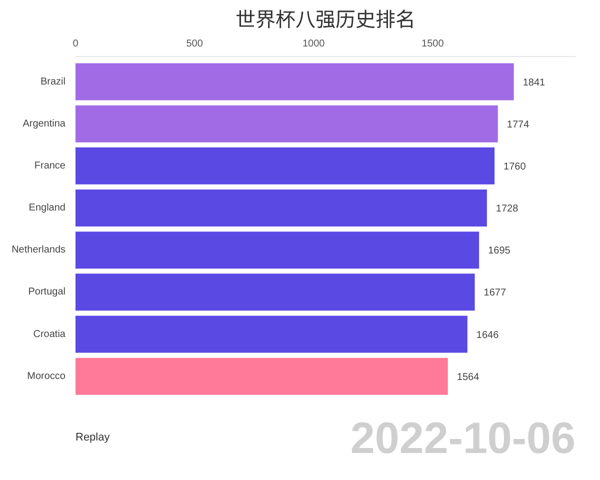 This screenshot has width=600, height=480. What do you see at coordinates (195, 44) in the screenshot?
I see `x-tick-label: 500` at bounding box center [195, 44].